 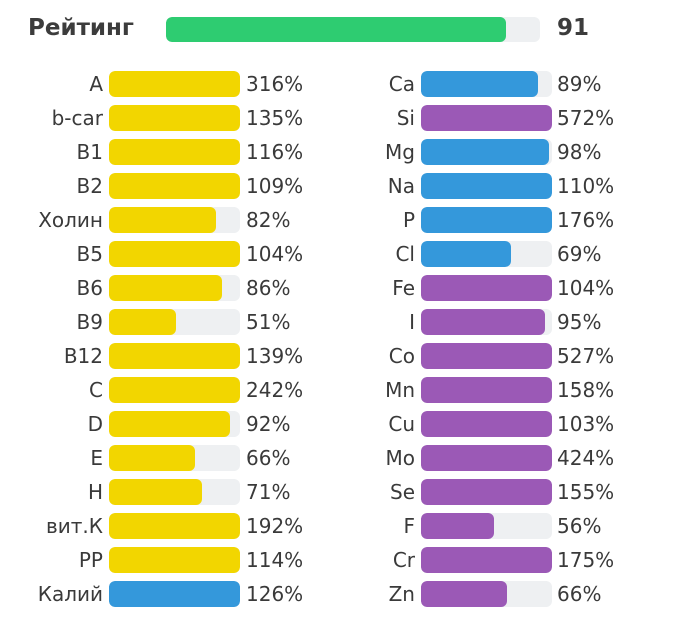 I want to click on nutrient-label: Se, so click(x=402, y=492).